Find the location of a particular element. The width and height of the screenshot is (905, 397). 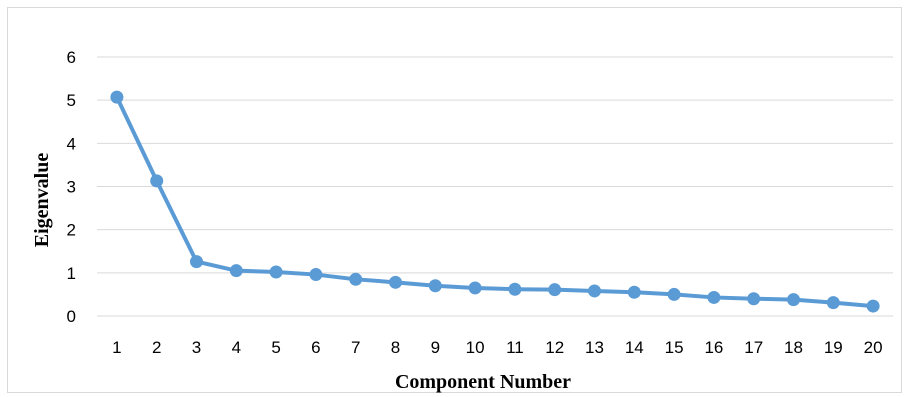

x-tick-label-20: 20 is located at coordinates (873, 347).